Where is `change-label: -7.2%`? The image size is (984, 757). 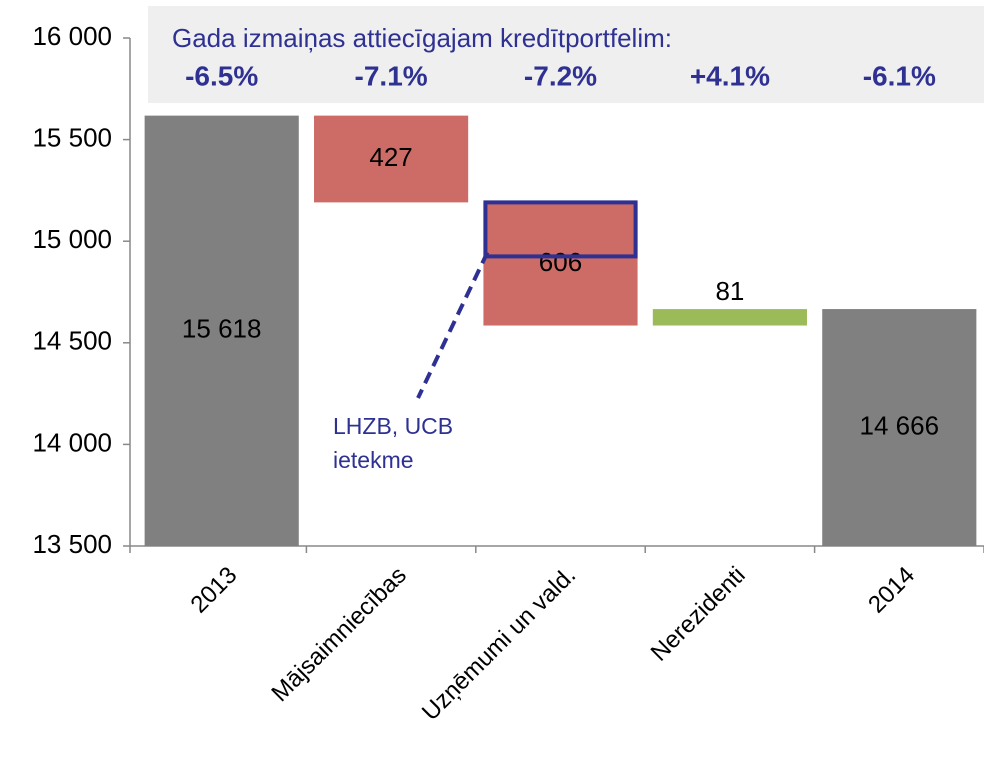 change-label: -7.2% is located at coordinates (560, 75).